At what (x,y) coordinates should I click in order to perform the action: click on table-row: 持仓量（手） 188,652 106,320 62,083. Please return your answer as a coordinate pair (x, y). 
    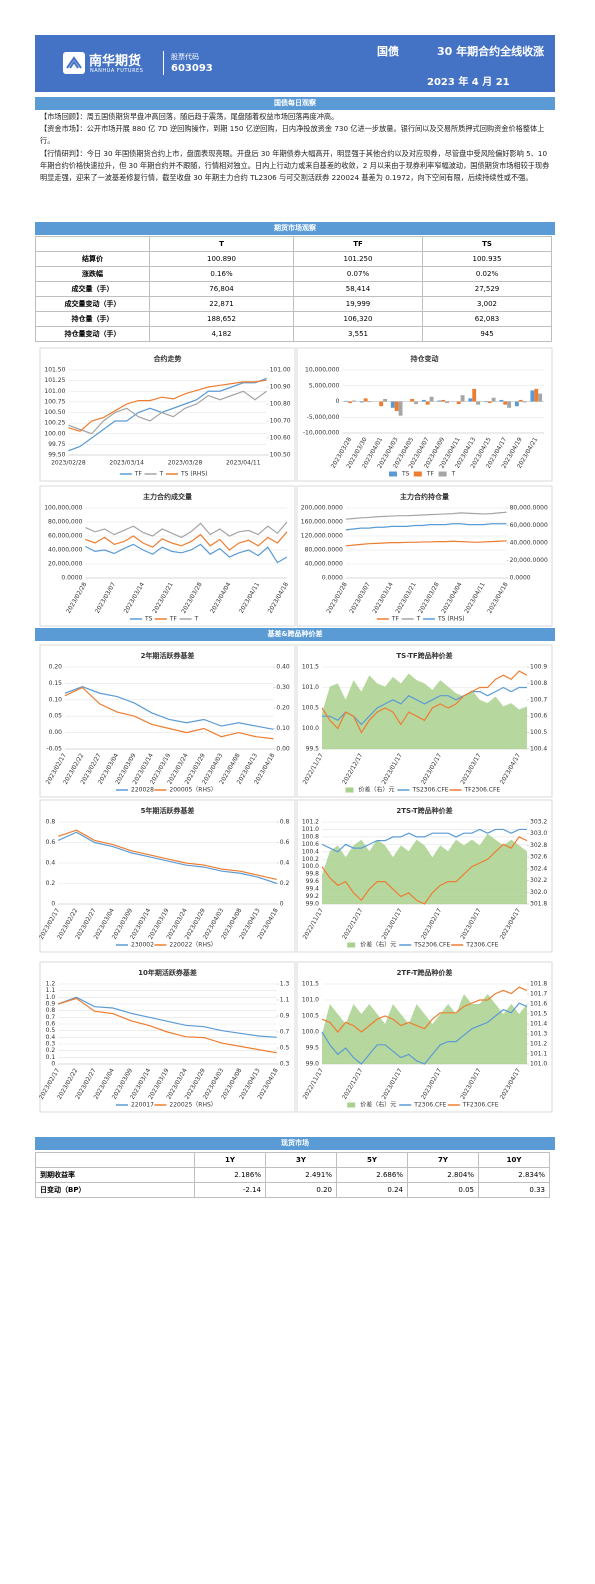
    Looking at the image, I should click on (293, 319).